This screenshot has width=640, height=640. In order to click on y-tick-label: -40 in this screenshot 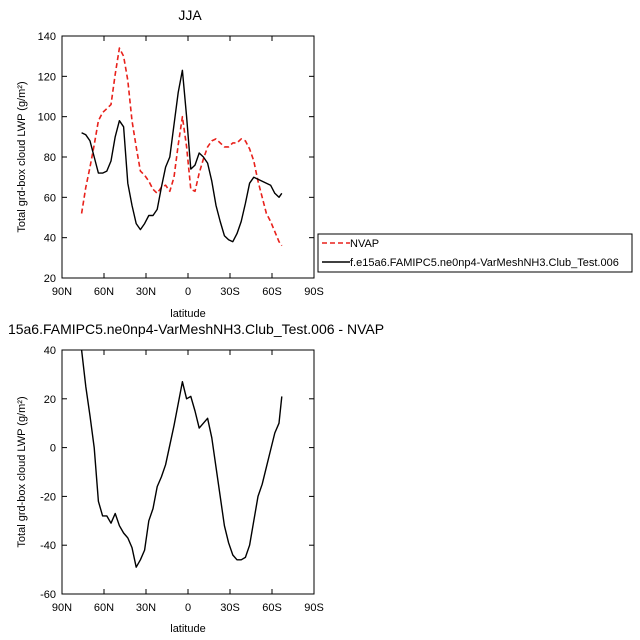, I will do `click(48, 546)`.